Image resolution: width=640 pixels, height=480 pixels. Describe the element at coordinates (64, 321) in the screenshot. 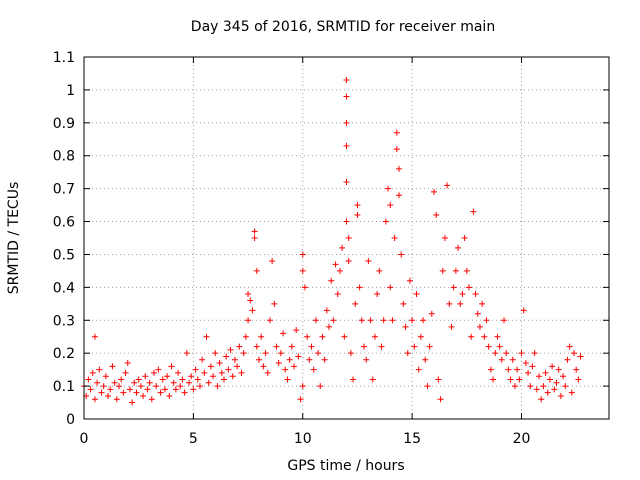

I see `y-tick-label: 0.3` at that location.